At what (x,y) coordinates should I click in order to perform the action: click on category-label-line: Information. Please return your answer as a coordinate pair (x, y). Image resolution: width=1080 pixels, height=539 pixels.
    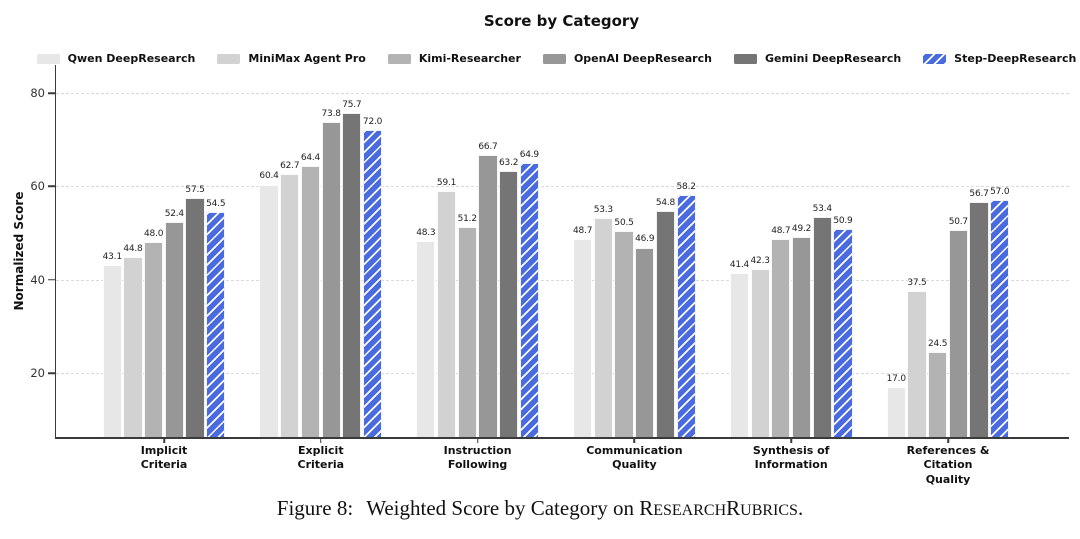
    Looking at the image, I should click on (791, 465).